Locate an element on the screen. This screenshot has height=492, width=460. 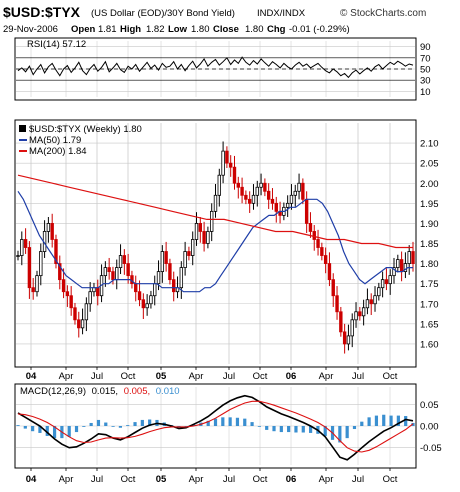
price-y-tick-label: 1.60 is located at coordinates (429, 344).